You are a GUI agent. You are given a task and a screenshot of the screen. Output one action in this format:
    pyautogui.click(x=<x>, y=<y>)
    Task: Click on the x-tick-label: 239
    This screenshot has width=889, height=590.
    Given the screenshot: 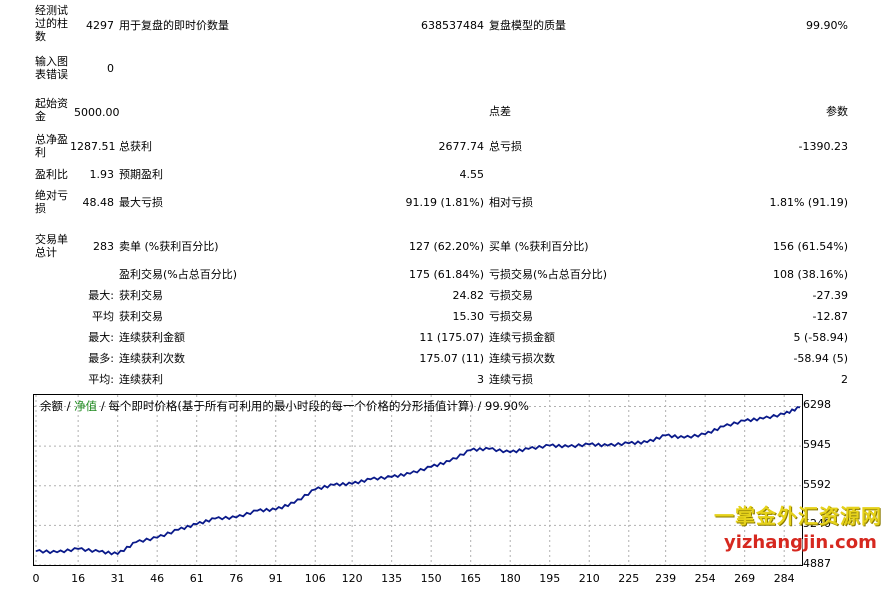 What is the action you would take?
    pyautogui.click(x=666, y=578)
    